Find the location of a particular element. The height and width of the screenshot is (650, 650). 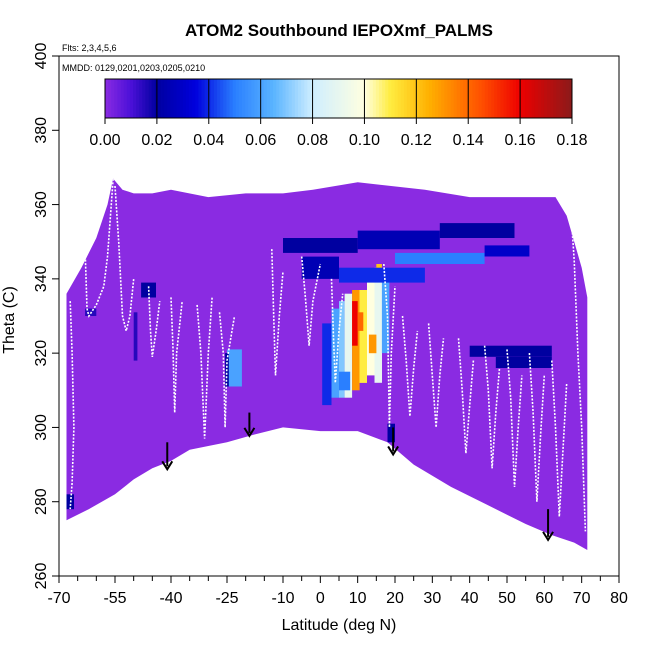

colorbar-tick-label: 0.10 is located at coordinates (364, 140).